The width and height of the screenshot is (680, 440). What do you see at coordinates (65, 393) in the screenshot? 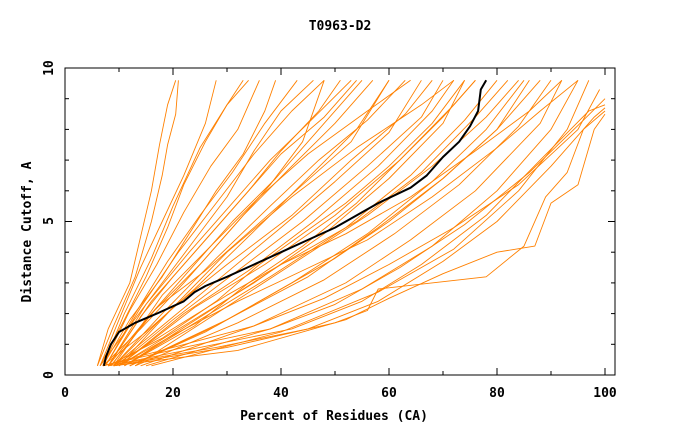
I see `x-tick-label: 0` at bounding box center [65, 393].